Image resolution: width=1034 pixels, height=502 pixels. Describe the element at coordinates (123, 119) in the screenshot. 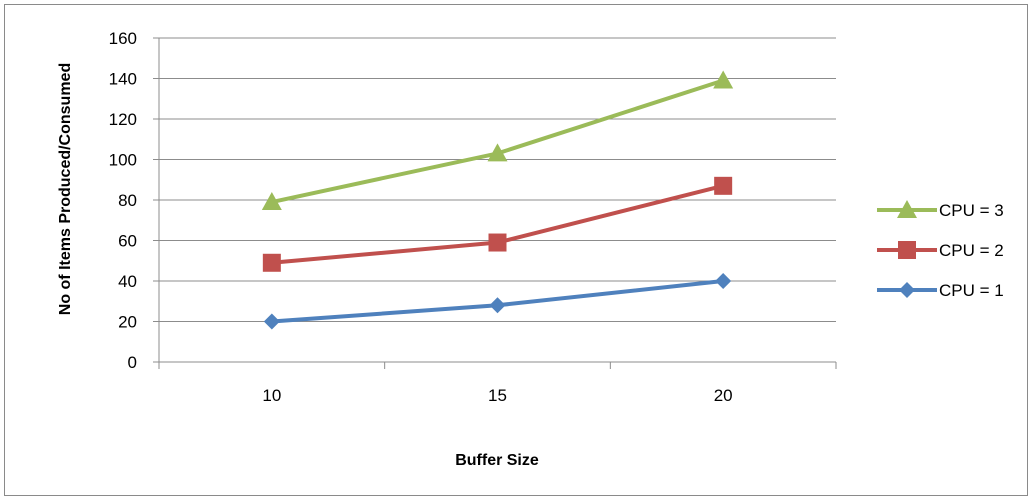

I see `y-tick-label: 120` at that location.